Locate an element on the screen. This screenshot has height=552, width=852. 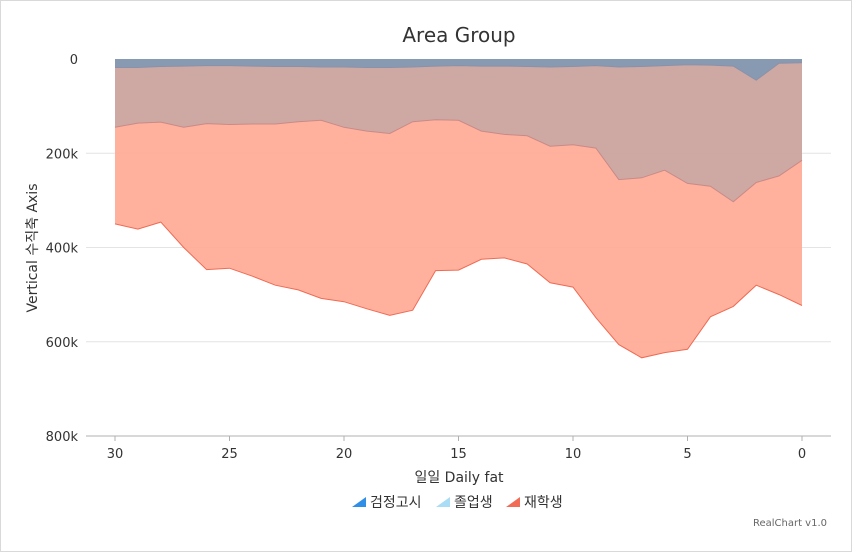
chart-title: Area Group is located at coordinates (458, 35).